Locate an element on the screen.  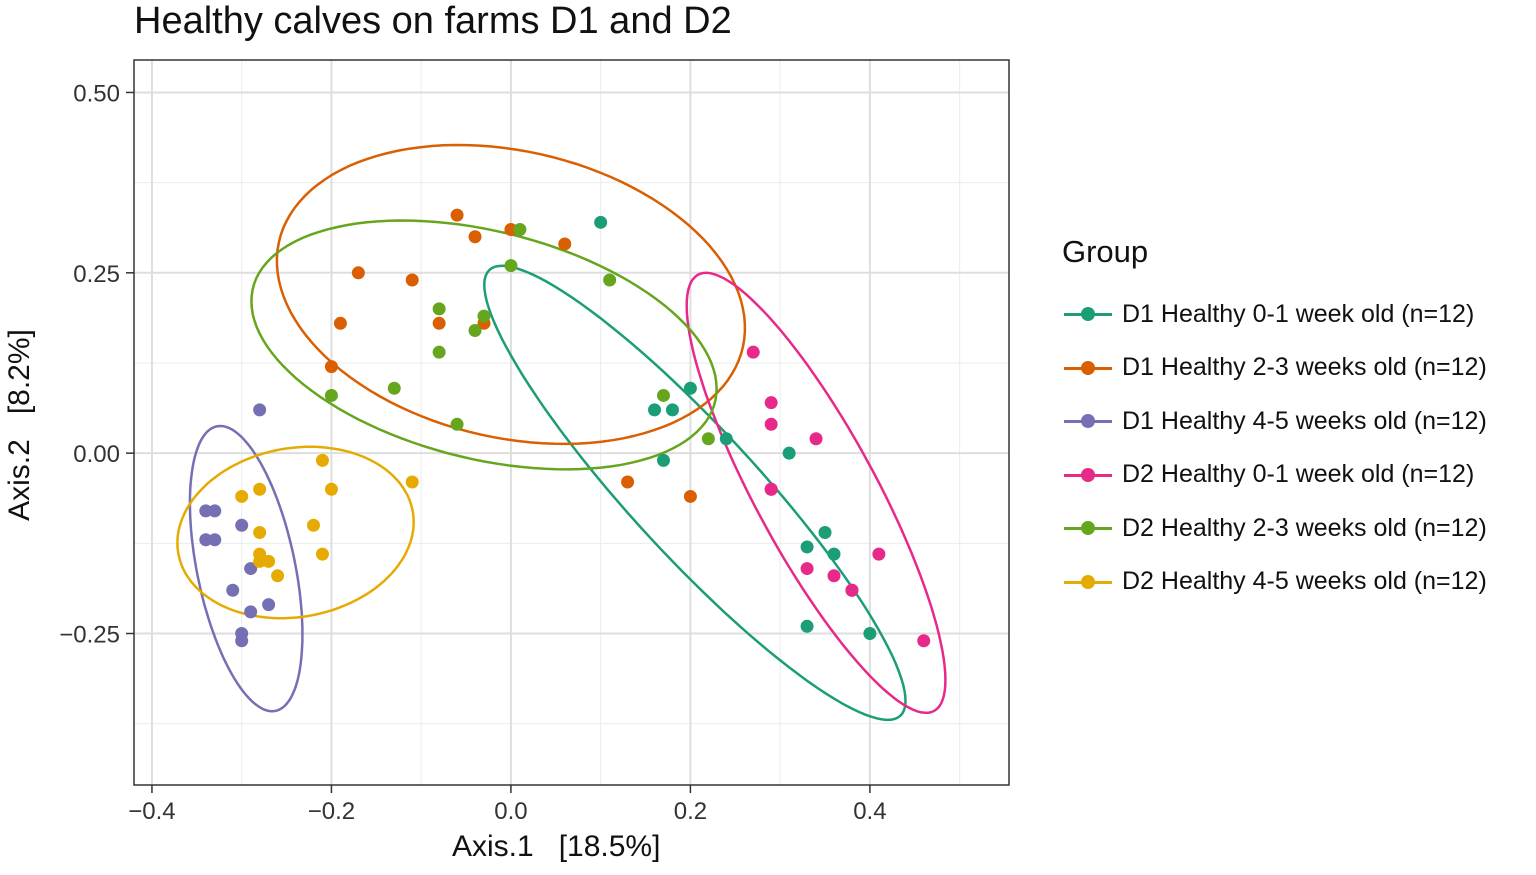
legend-label: D2 Healthy 0-1 week old (n=12) is located at coordinates (1298, 474).